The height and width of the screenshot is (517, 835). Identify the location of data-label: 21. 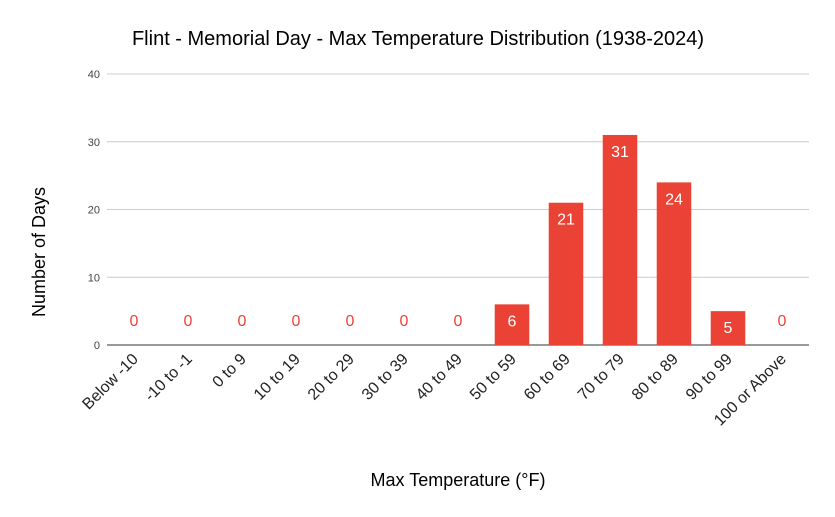
(566, 220).